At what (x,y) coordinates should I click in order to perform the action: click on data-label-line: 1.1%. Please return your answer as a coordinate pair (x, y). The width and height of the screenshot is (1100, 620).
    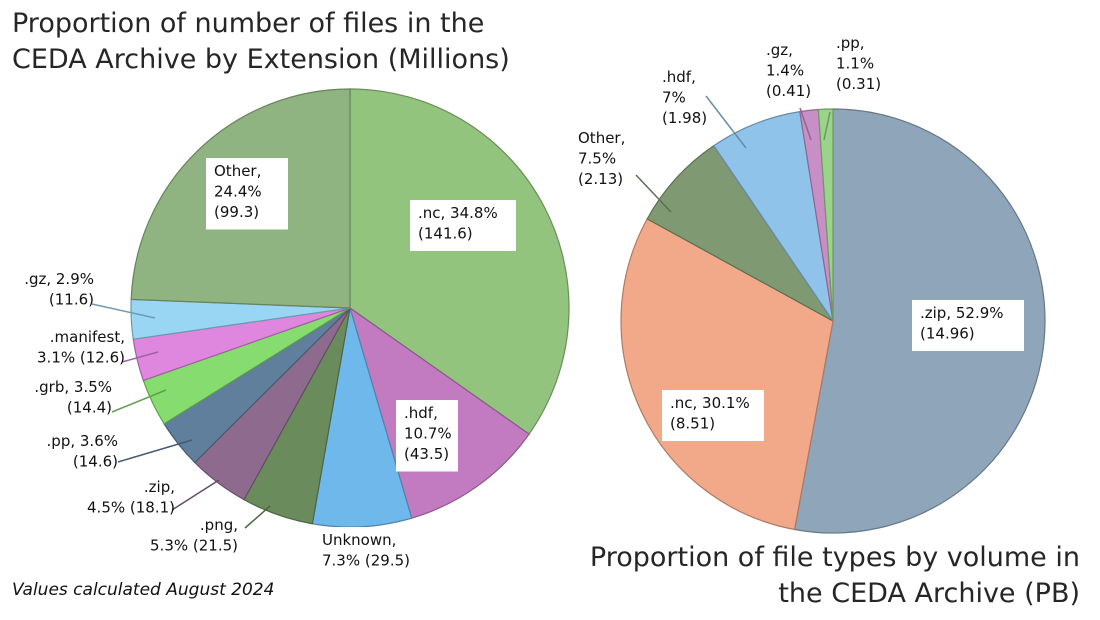
    Looking at the image, I should click on (855, 64).